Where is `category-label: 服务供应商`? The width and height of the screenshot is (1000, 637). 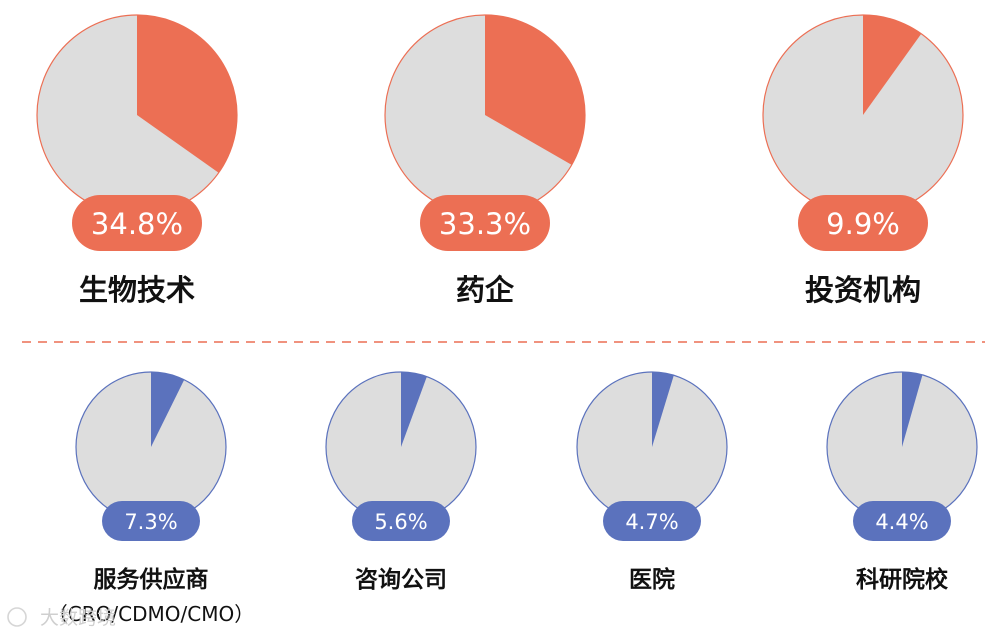 category-label: 服务供应商 is located at coordinates (151, 579).